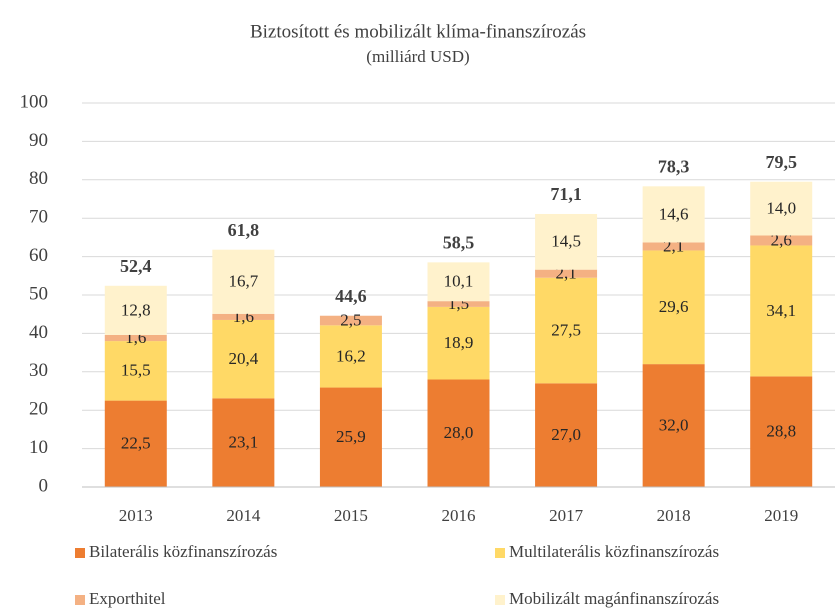 The width and height of the screenshot is (837, 614). What do you see at coordinates (127, 598) in the screenshot?
I see `legend-label: Exporthitel` at bounding box center [127, 598].